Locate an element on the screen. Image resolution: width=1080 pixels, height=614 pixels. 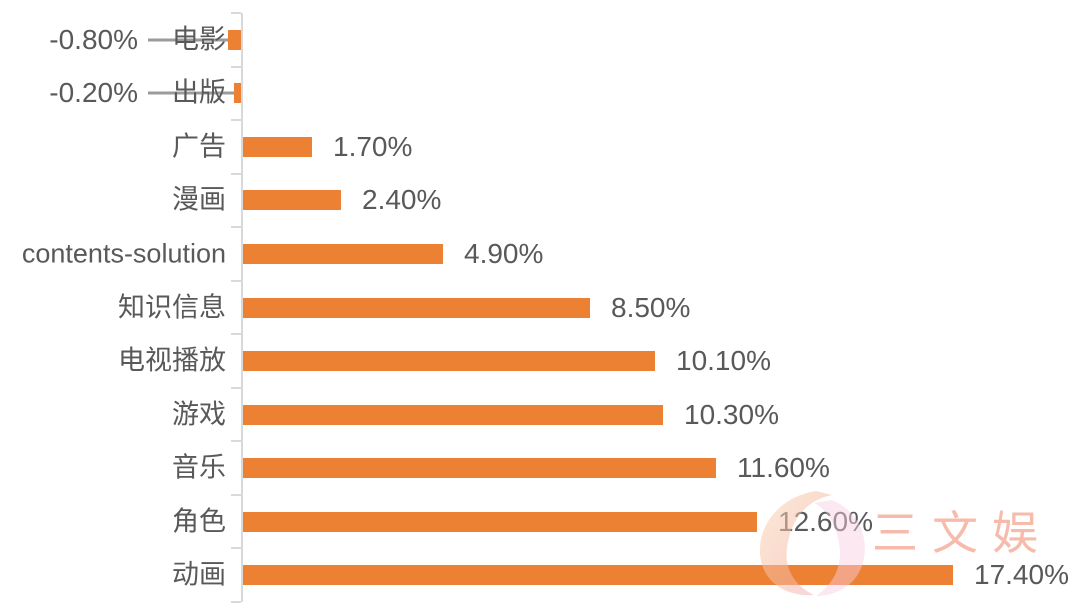
value-label: 10.30% is located at coordinates (731, 414).